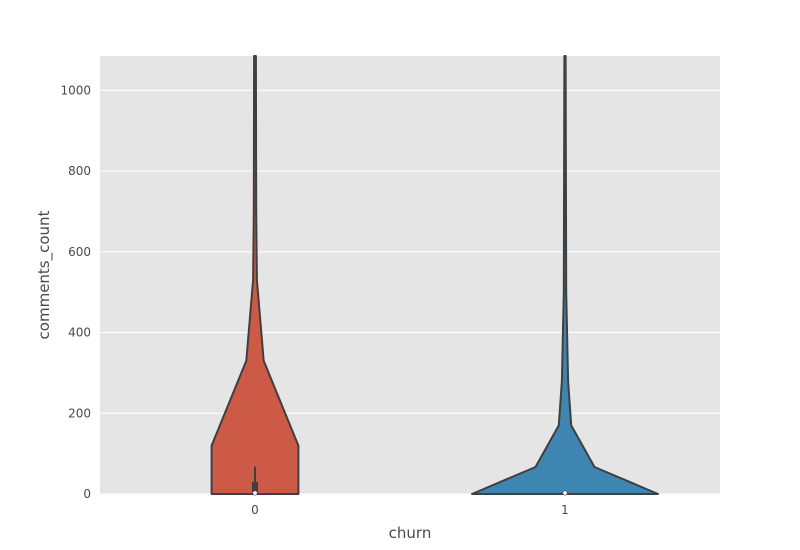 The image size is (800, 550). What do you see at coordinates (255, 510) in the screenshot?
I see `x-tick-label: 0` at bounding box center [255, 510].